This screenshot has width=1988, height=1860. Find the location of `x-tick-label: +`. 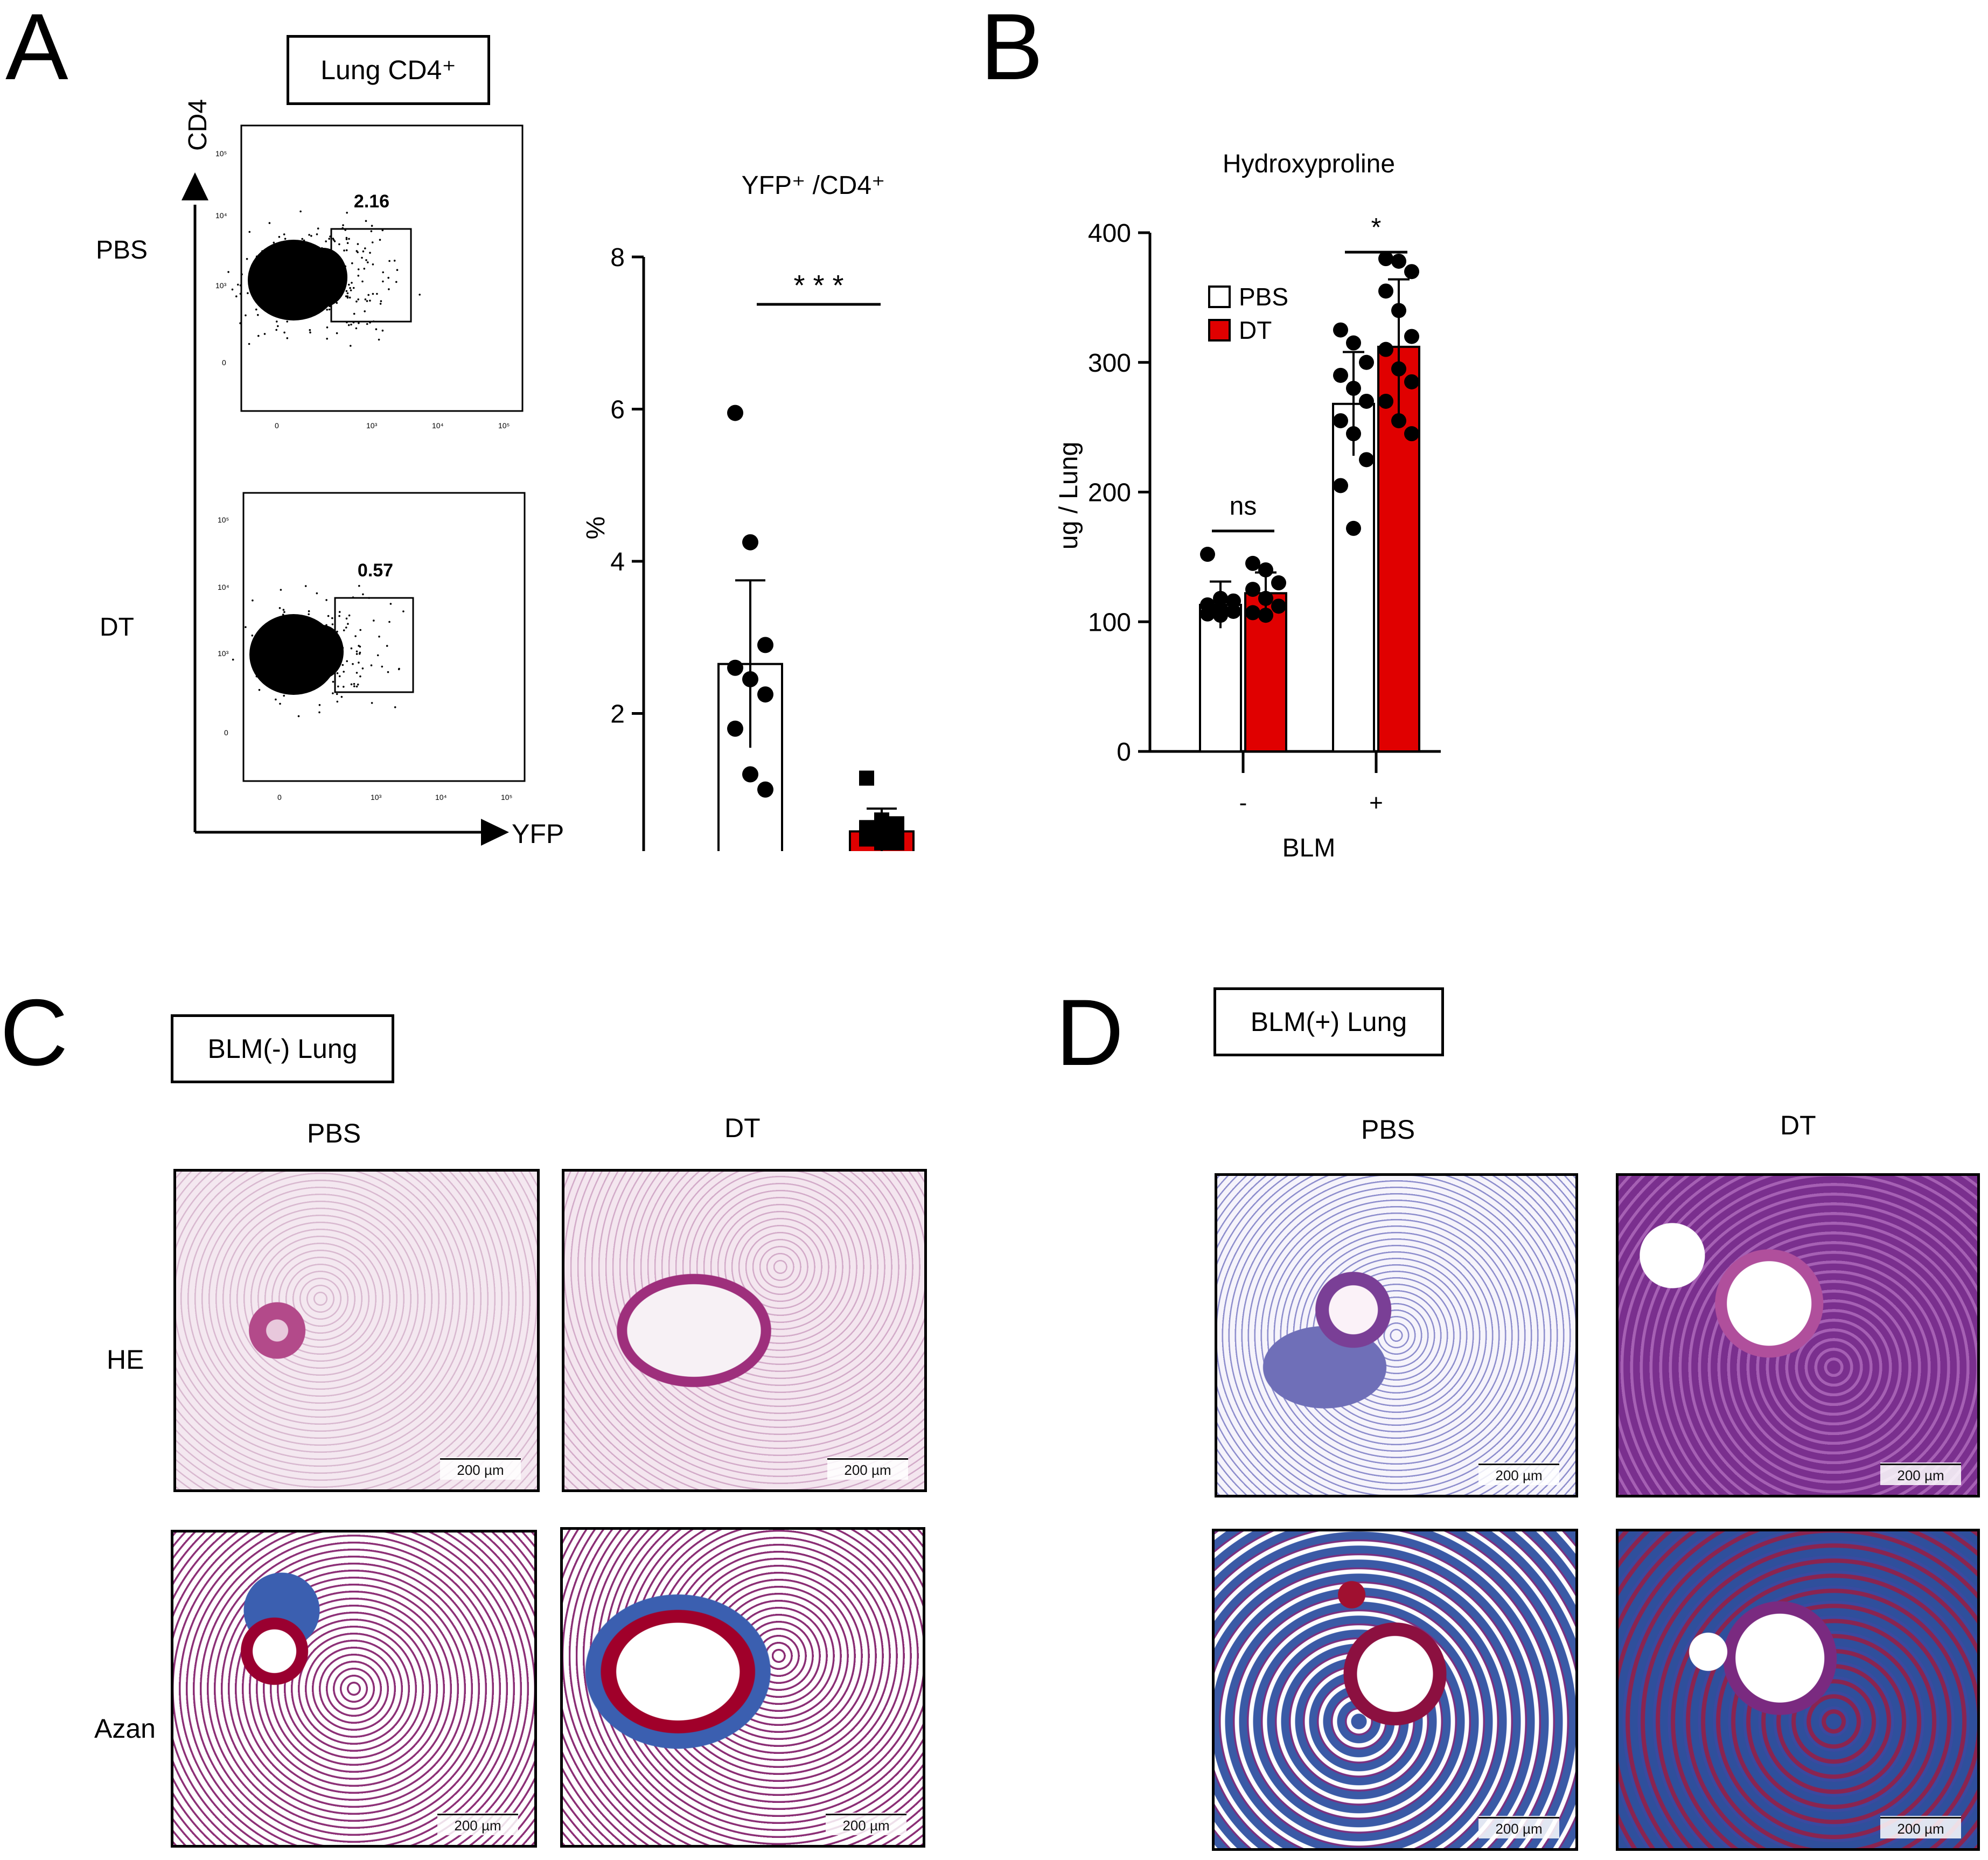

x-tick-label: + is located at coordinates (1376, 803).